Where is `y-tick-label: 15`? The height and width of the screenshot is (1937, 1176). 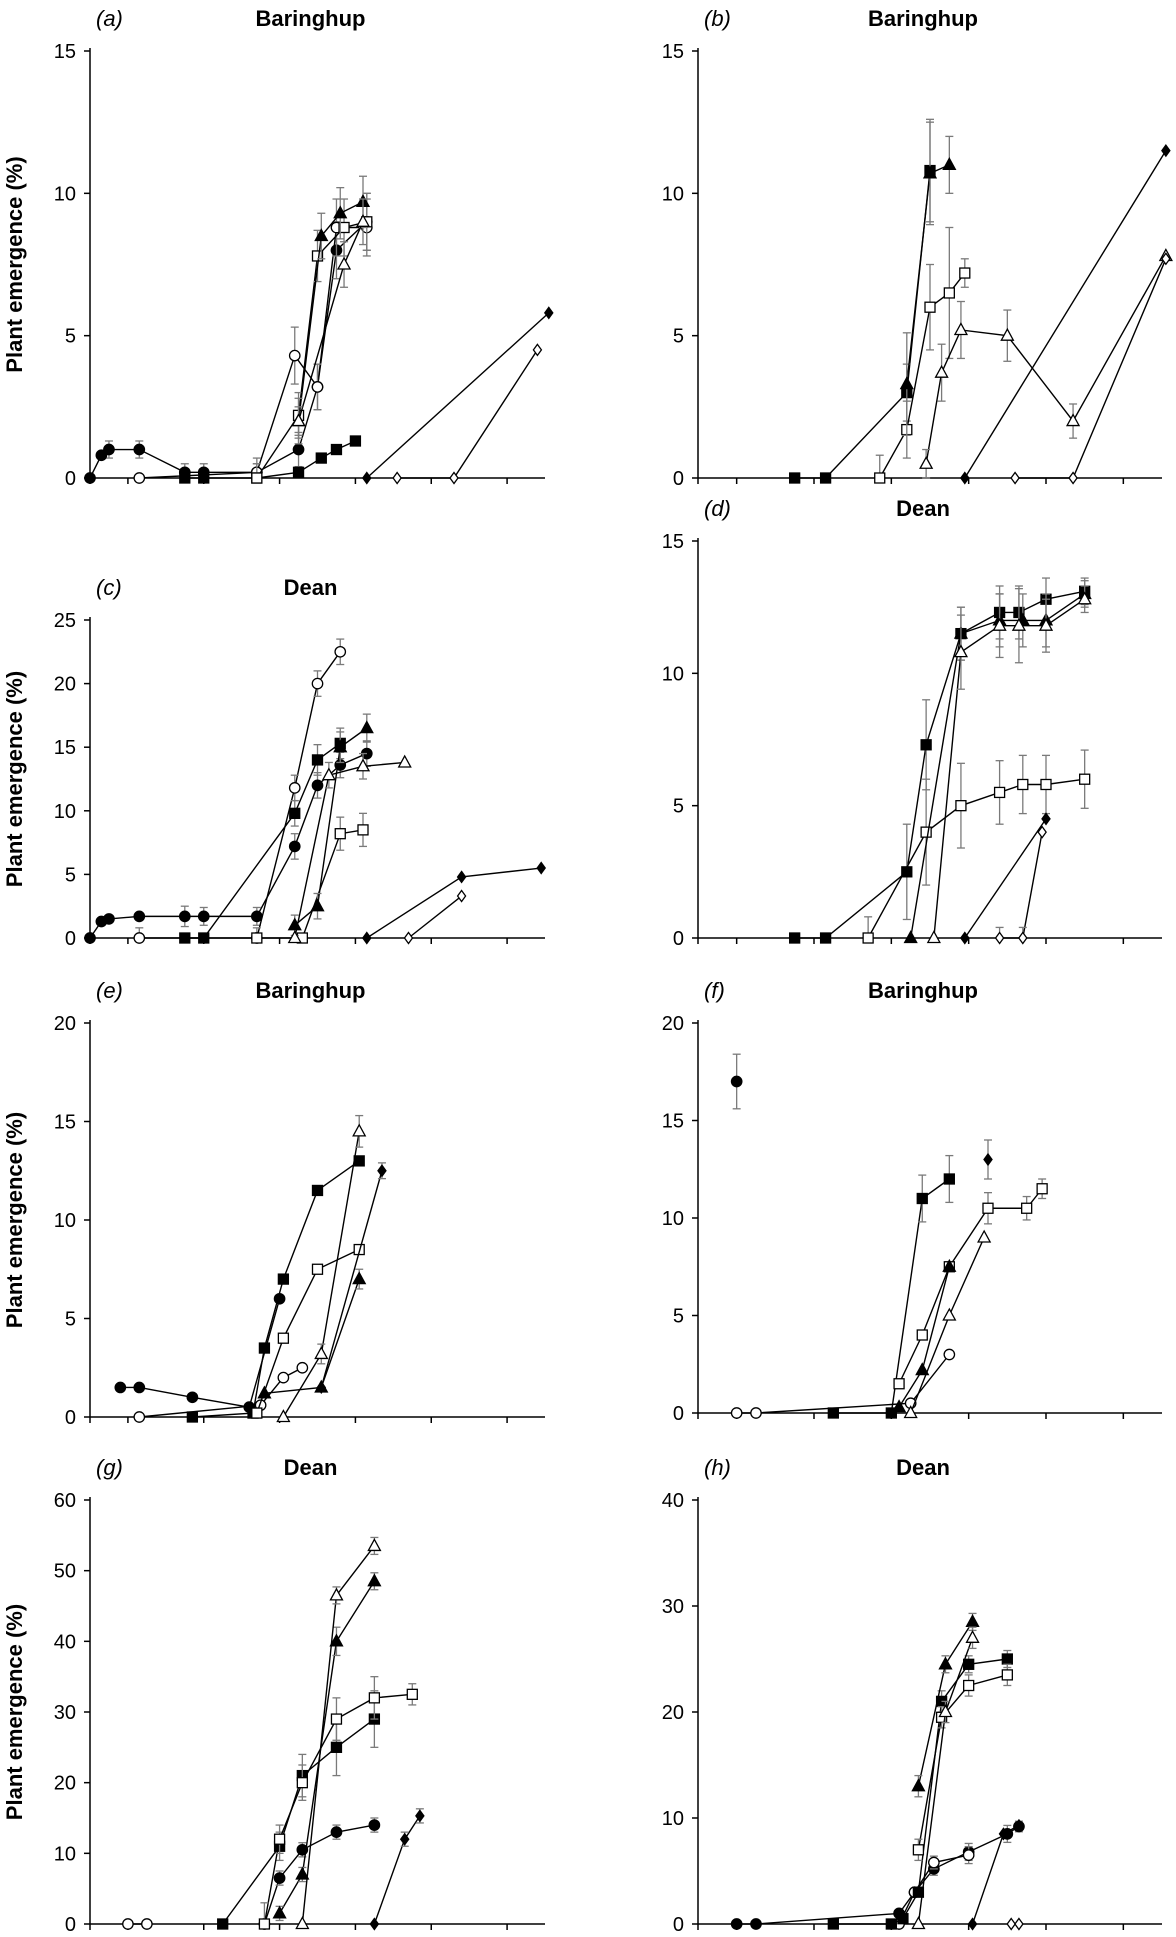 y-tick-label: 15 is located at coordinates (673, 542).